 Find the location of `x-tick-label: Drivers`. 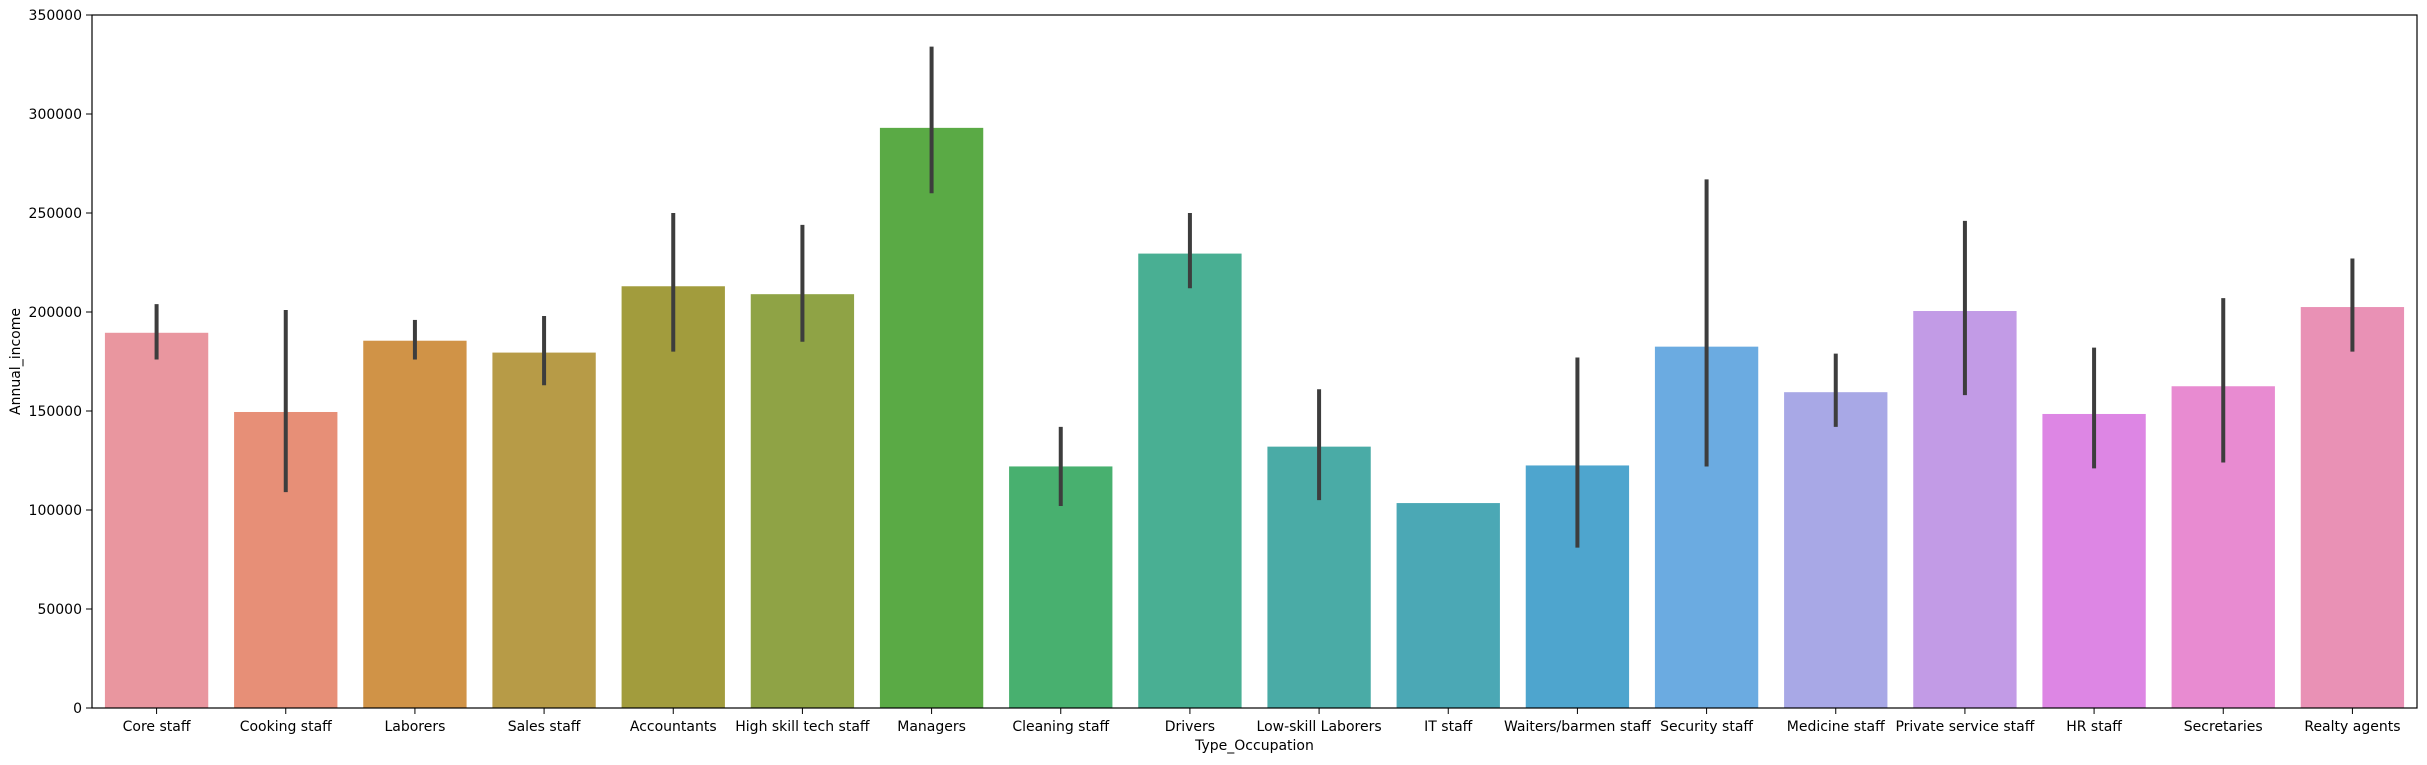

x-tick-label: Drivers is located at coordinates (1190, 727).